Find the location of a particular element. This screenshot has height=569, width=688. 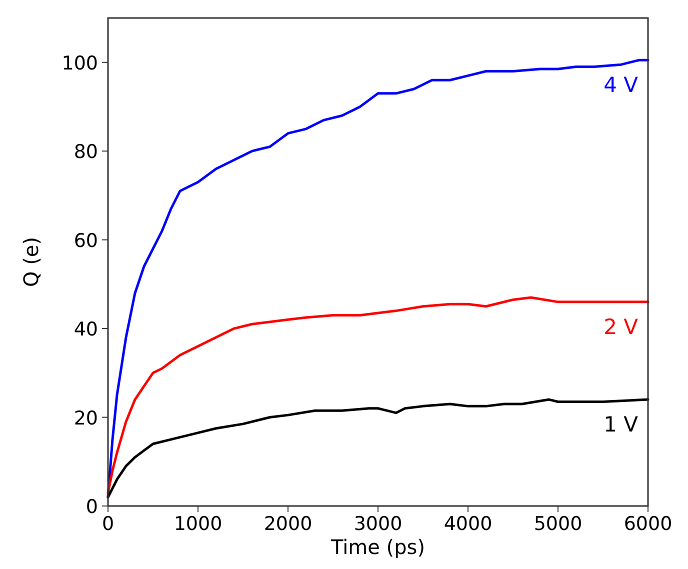

x-tick-label: 1000 is located at coordinates (198, 524).